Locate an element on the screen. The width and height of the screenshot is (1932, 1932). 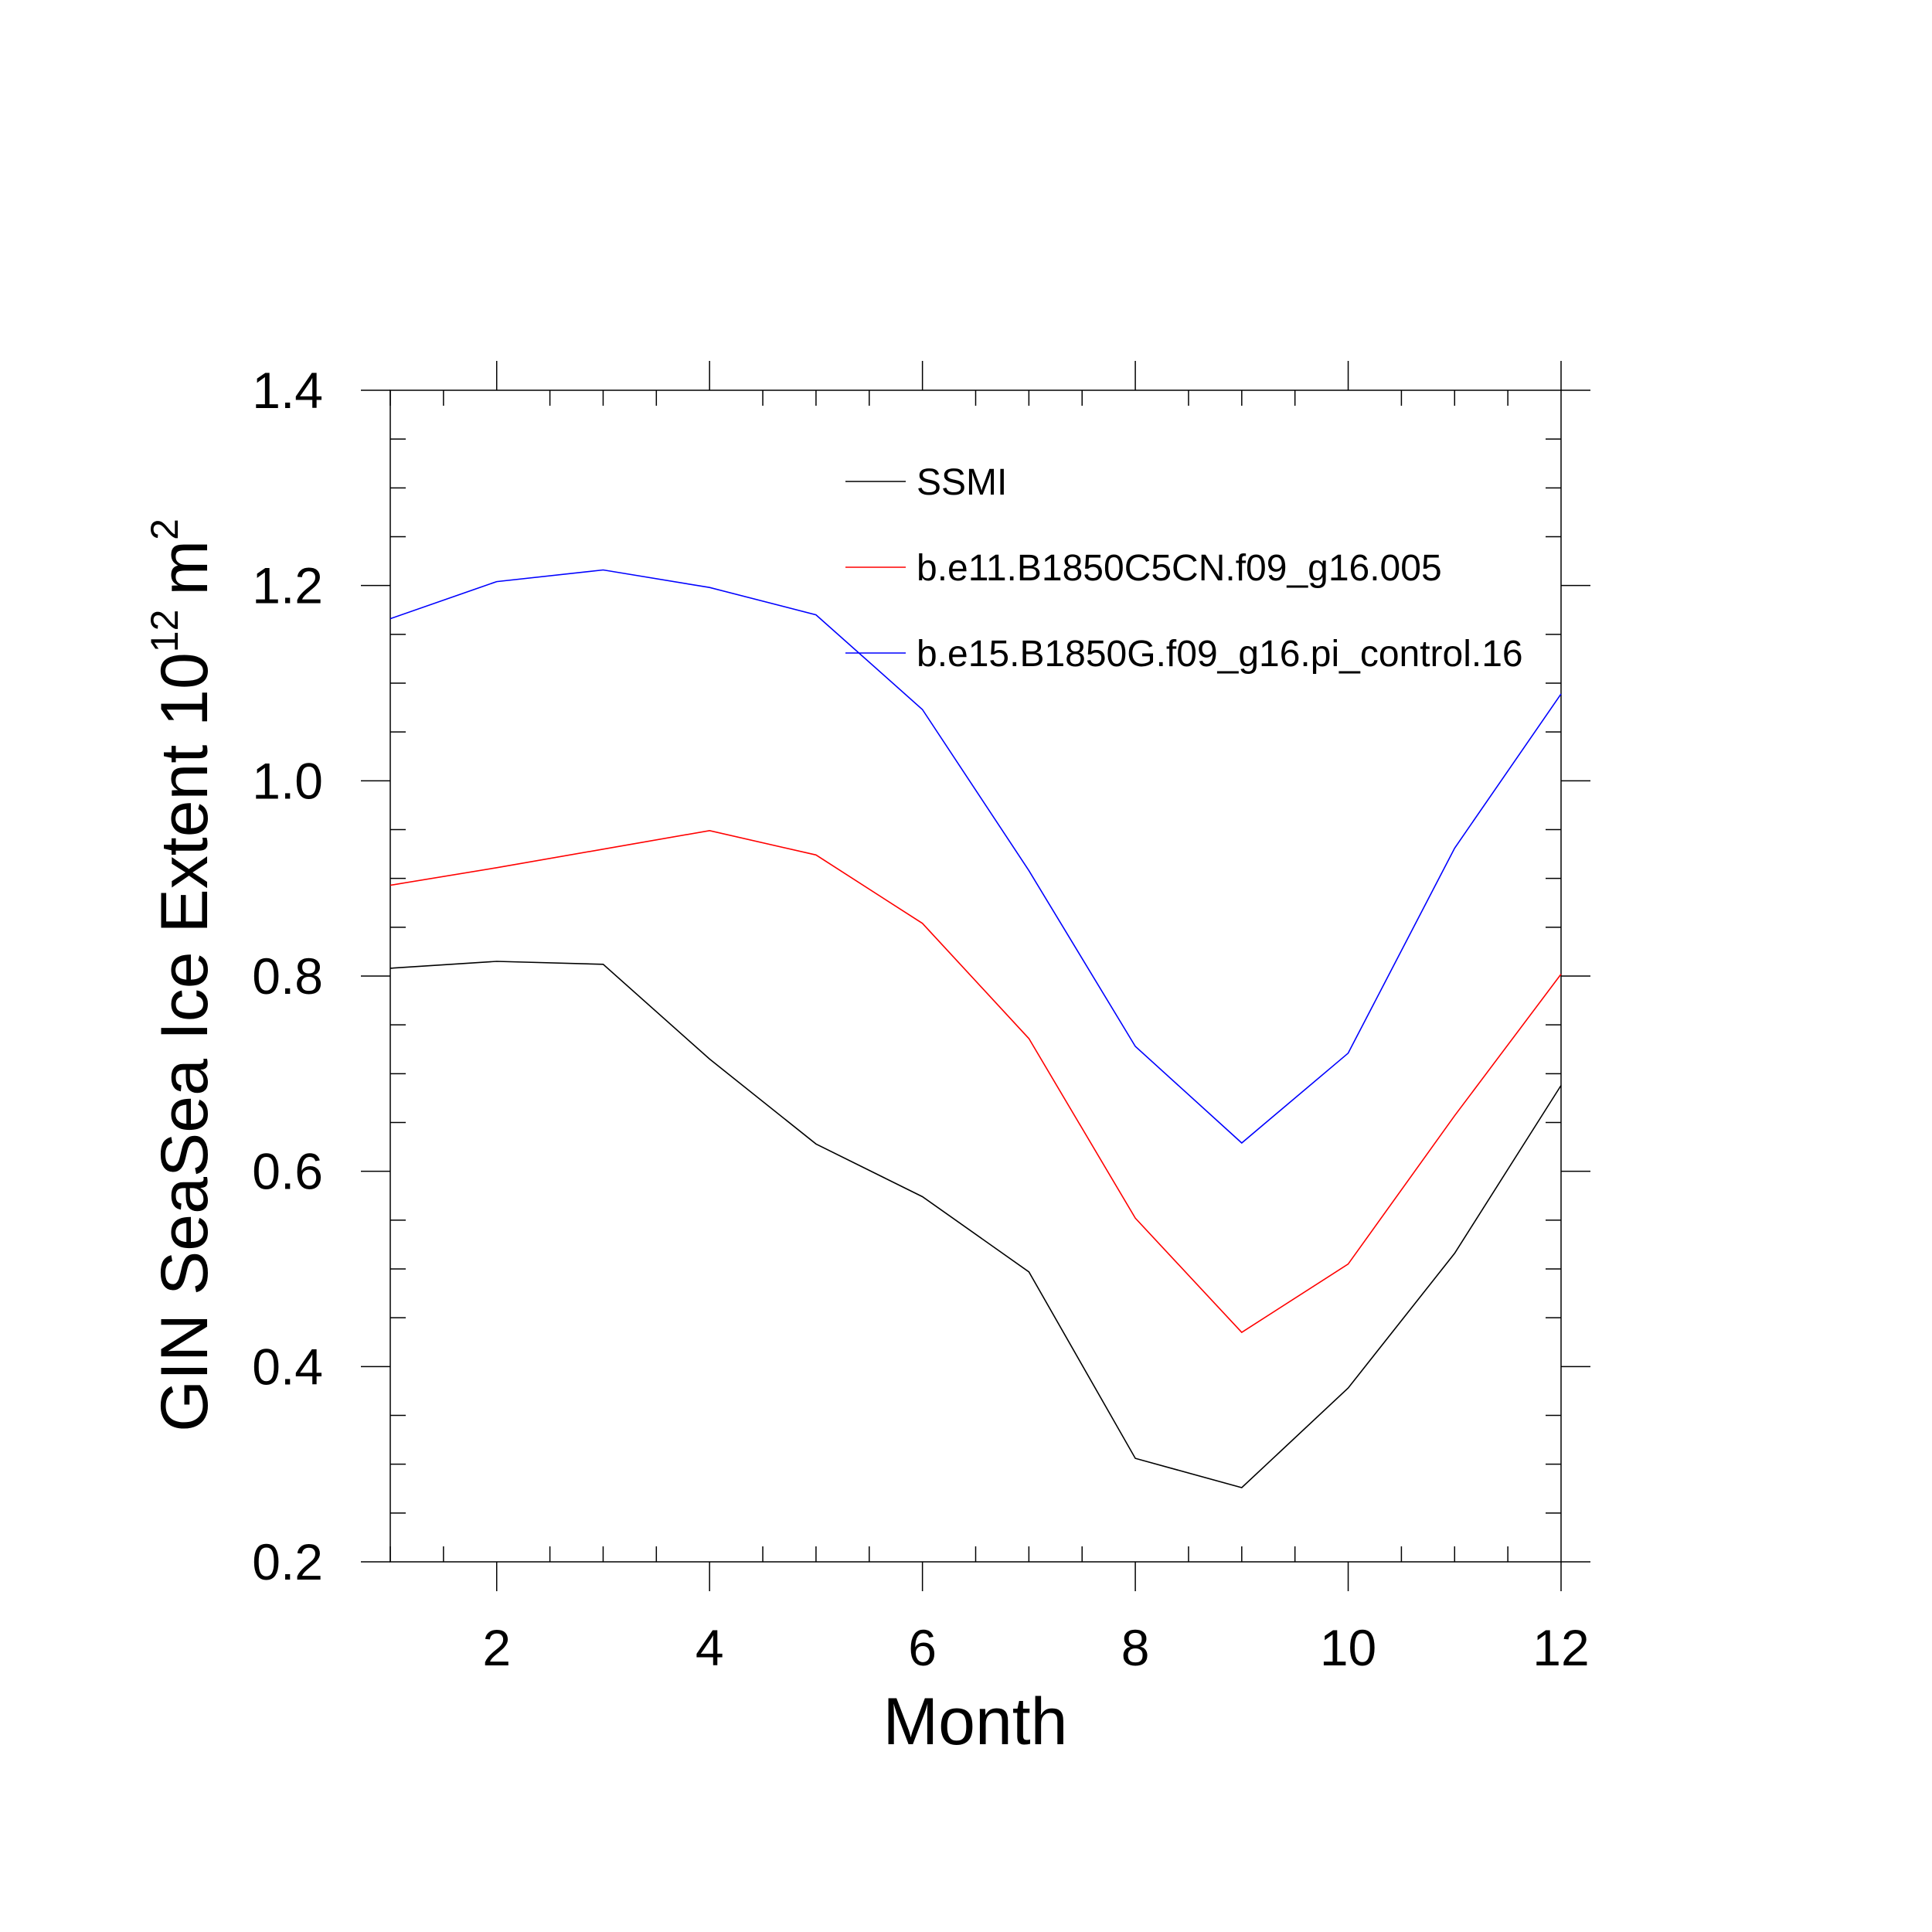
y-tick-labels: 0.2 0.4 0.6 0.8 1.0 1.2 1.4 is located at coordinates (287, 976).